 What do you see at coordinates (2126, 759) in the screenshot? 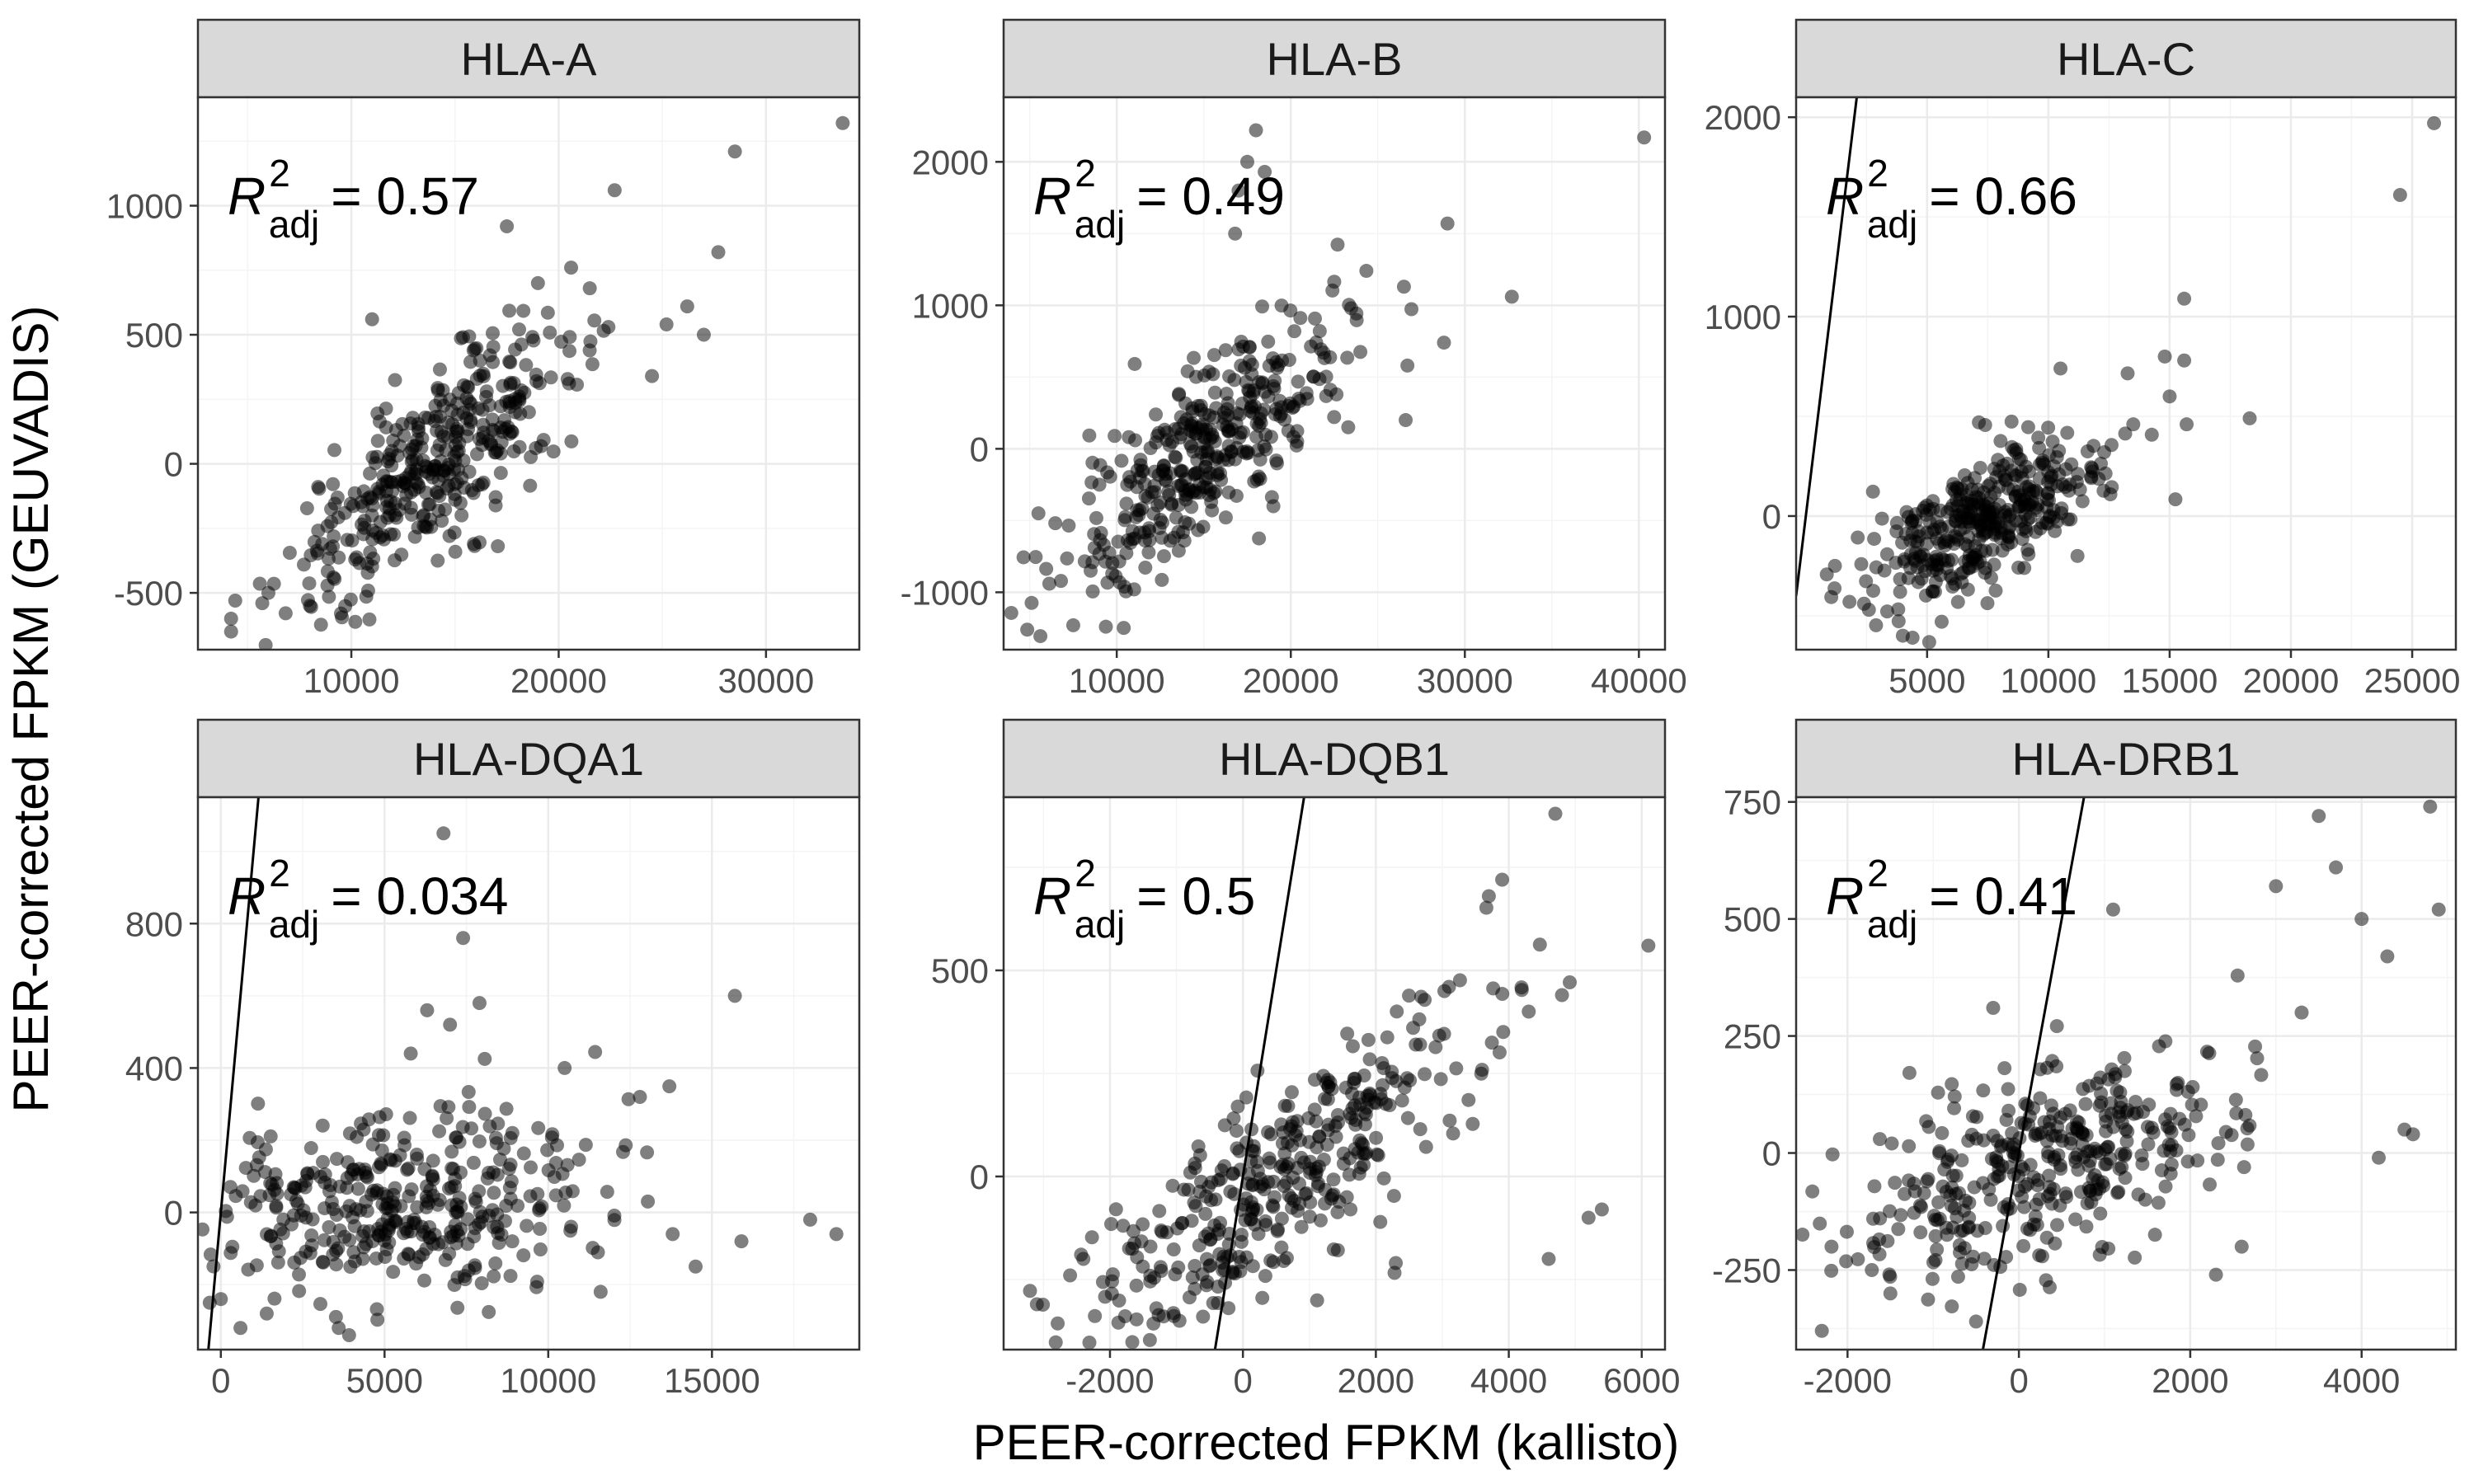
I see `facet-strip-label: HLA-DRB1` at bounding box center [2126, 759].